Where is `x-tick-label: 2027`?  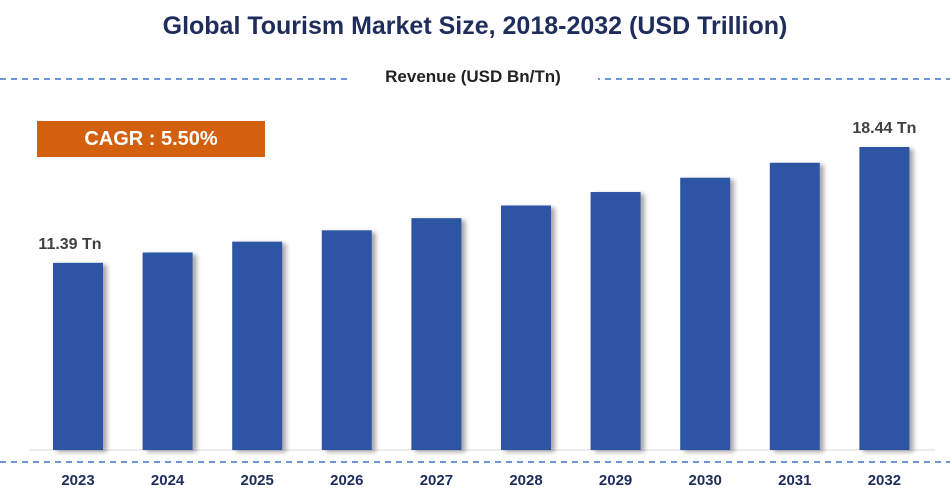 x-tick-label: 2027 is located at coordinates (436, 480).